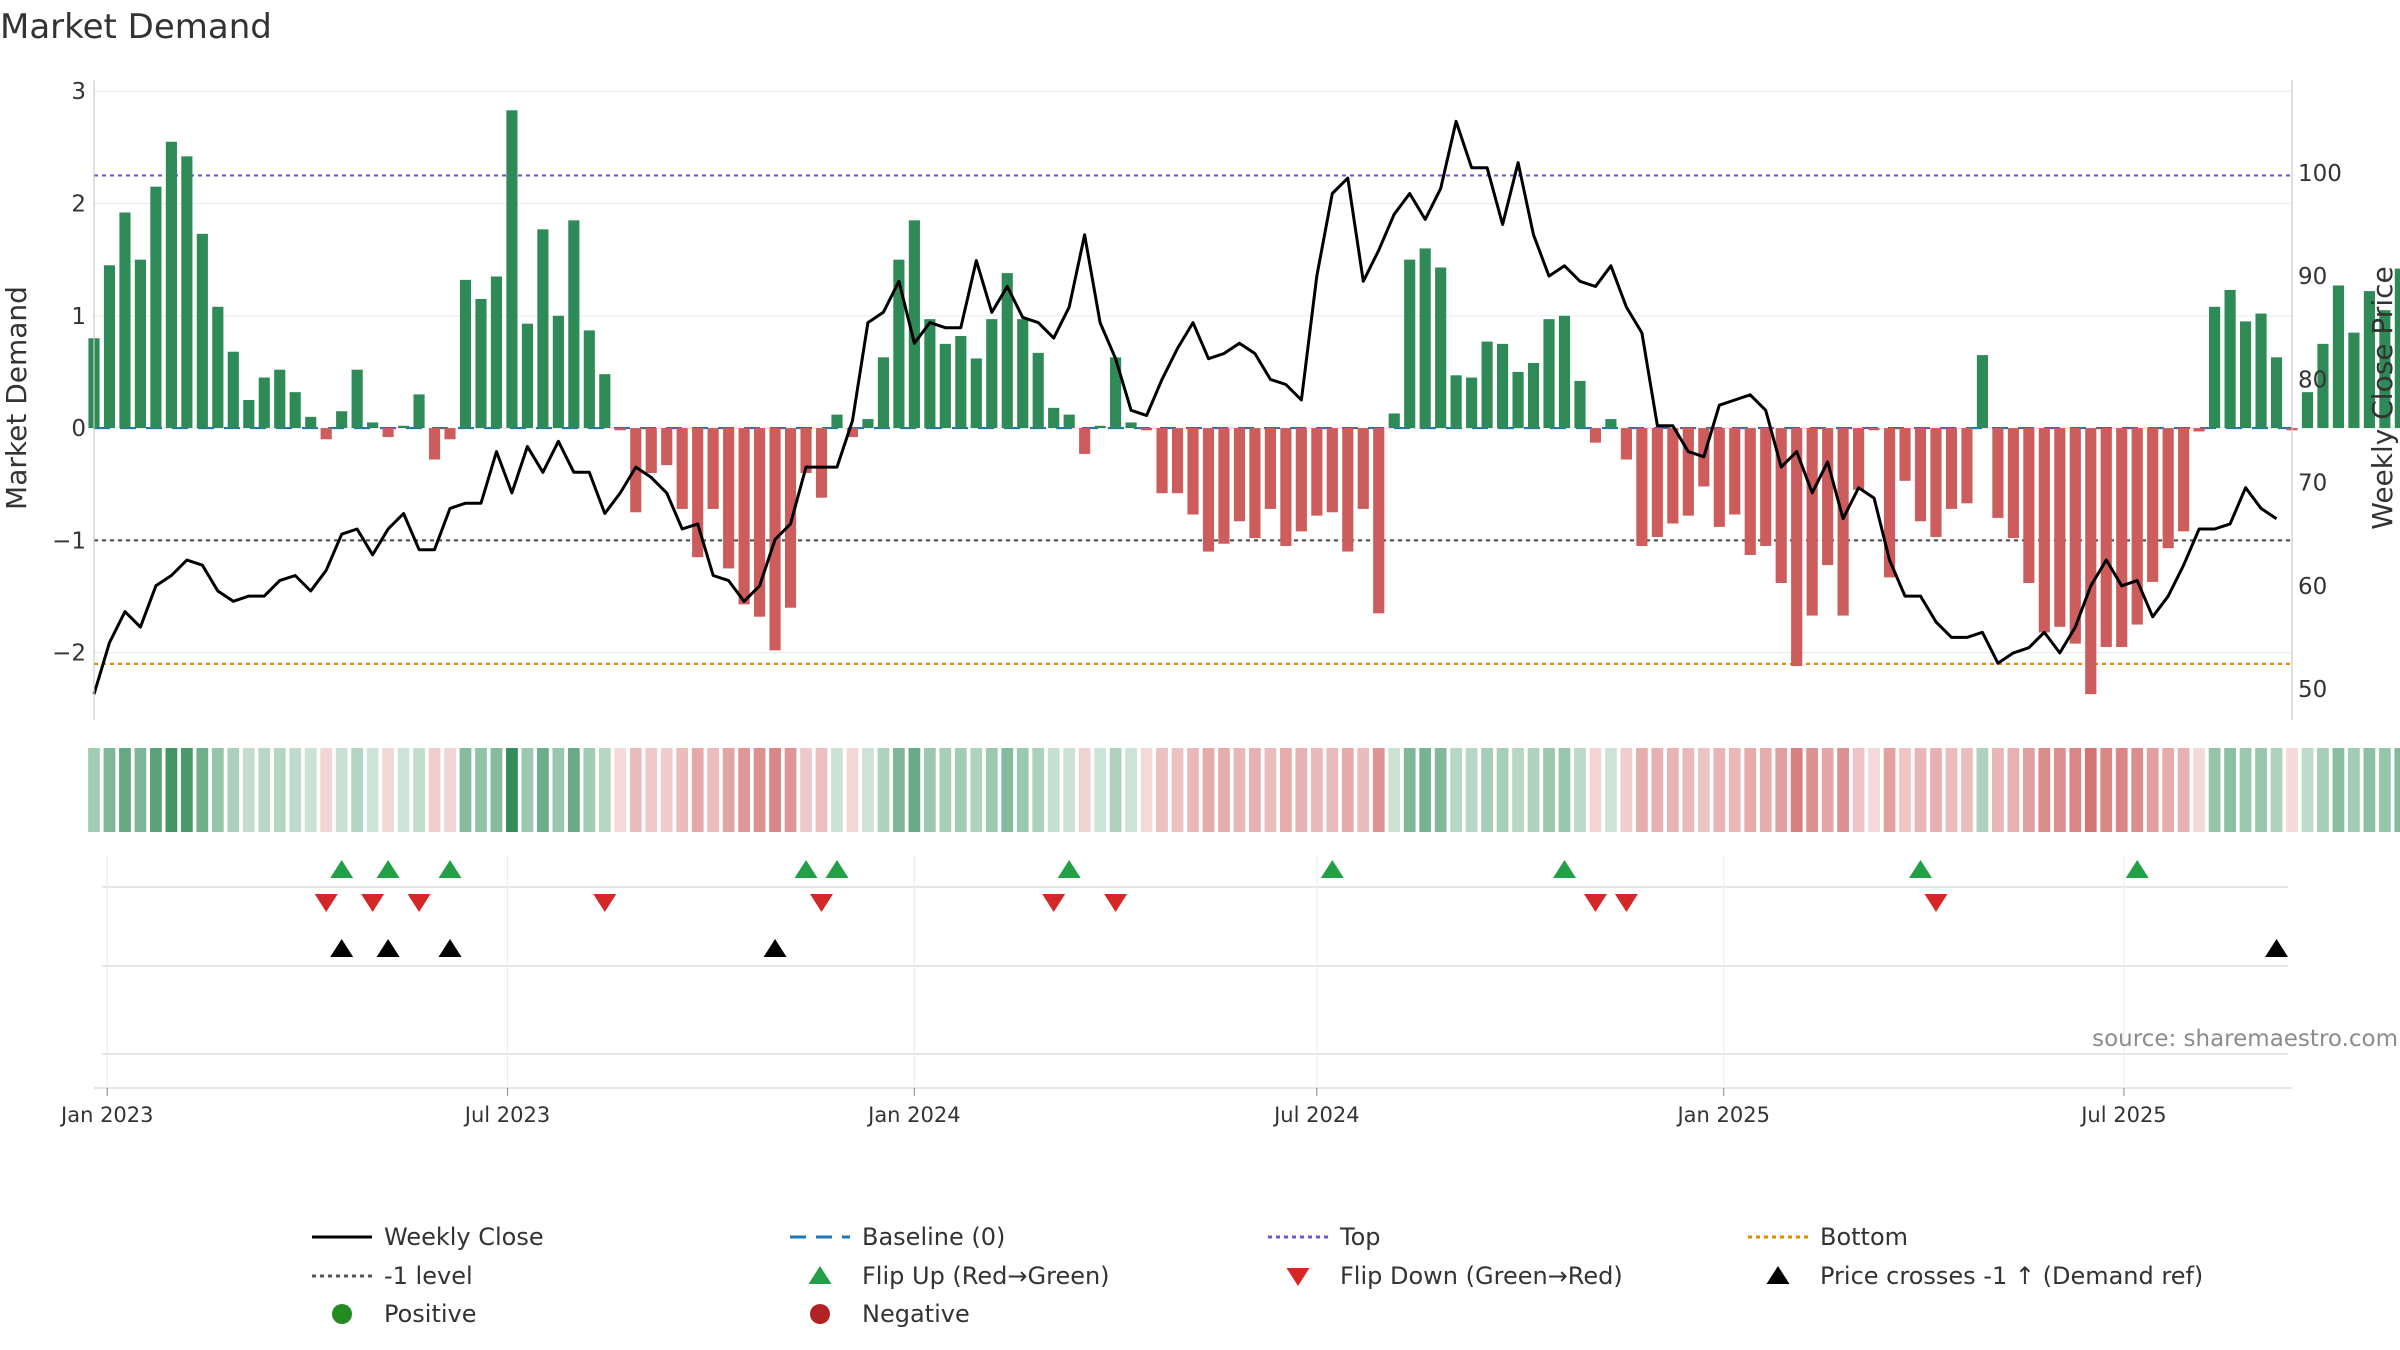 The height and width of the screenshot is (1350, 2400). Describe the element at coordinates (897, 1237) in the screenshot. I see `legend-item-baseline: Baseline (0)` at that location.